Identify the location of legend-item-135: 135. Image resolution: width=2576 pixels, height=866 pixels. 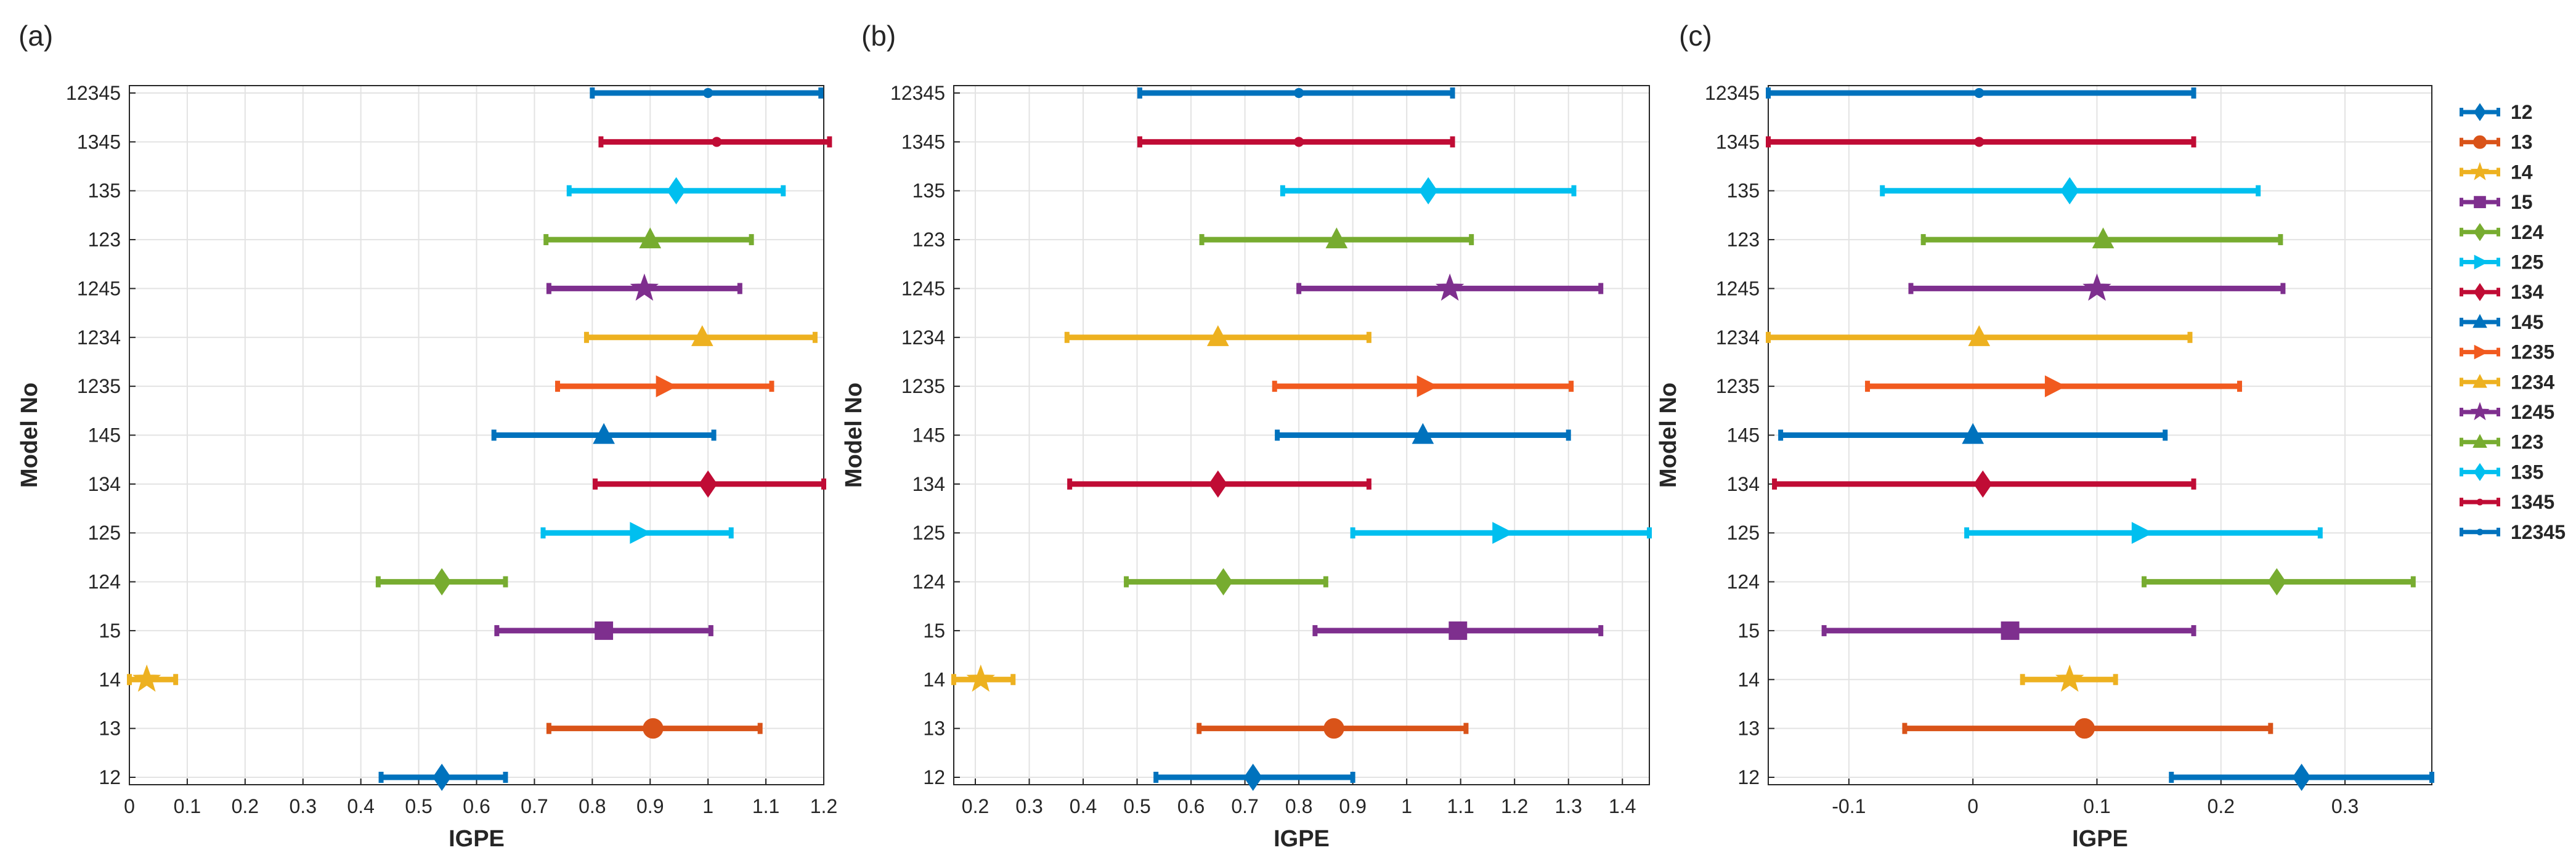
(2501, 472).